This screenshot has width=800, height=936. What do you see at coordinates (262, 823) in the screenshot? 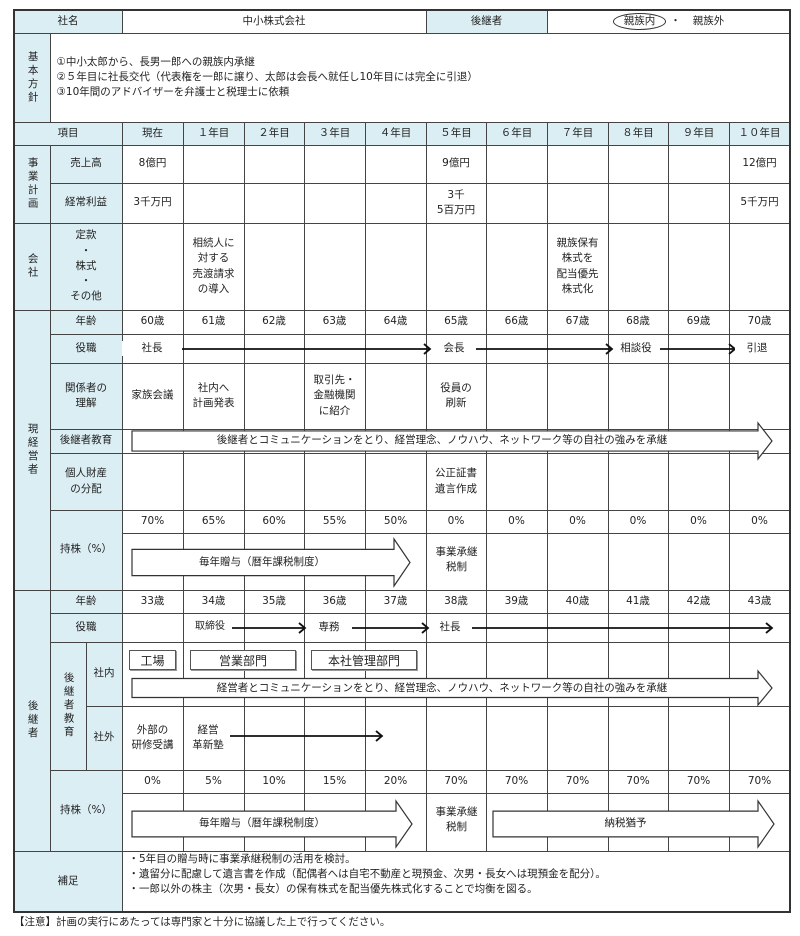
I see `sc-gift-arrow-text: 毎年贈与（暦年課税制度）` at bounding box center [262, 823].